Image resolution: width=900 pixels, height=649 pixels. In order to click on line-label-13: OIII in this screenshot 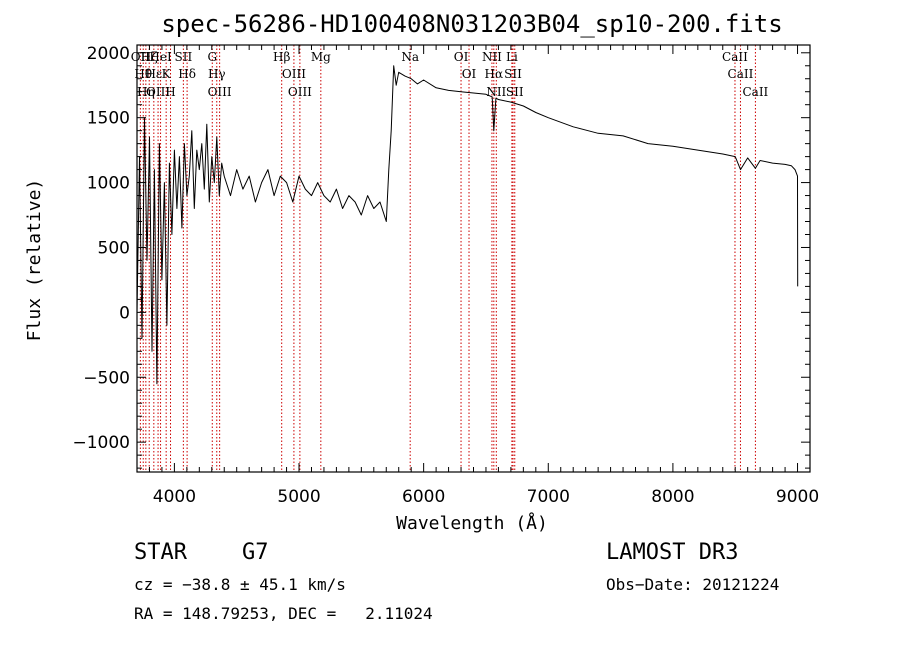, I will do `click(220, 92)`.